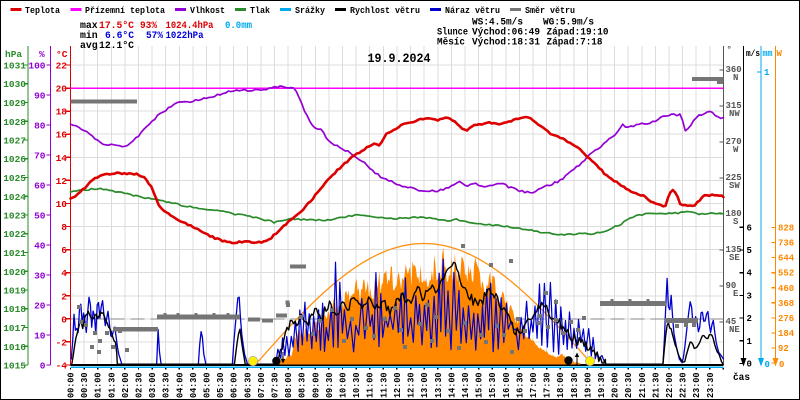 The image size is (800, 400). Describe the element at coordinates (783, 349) in the screenshot. I see `svg-text: 92` at that location.